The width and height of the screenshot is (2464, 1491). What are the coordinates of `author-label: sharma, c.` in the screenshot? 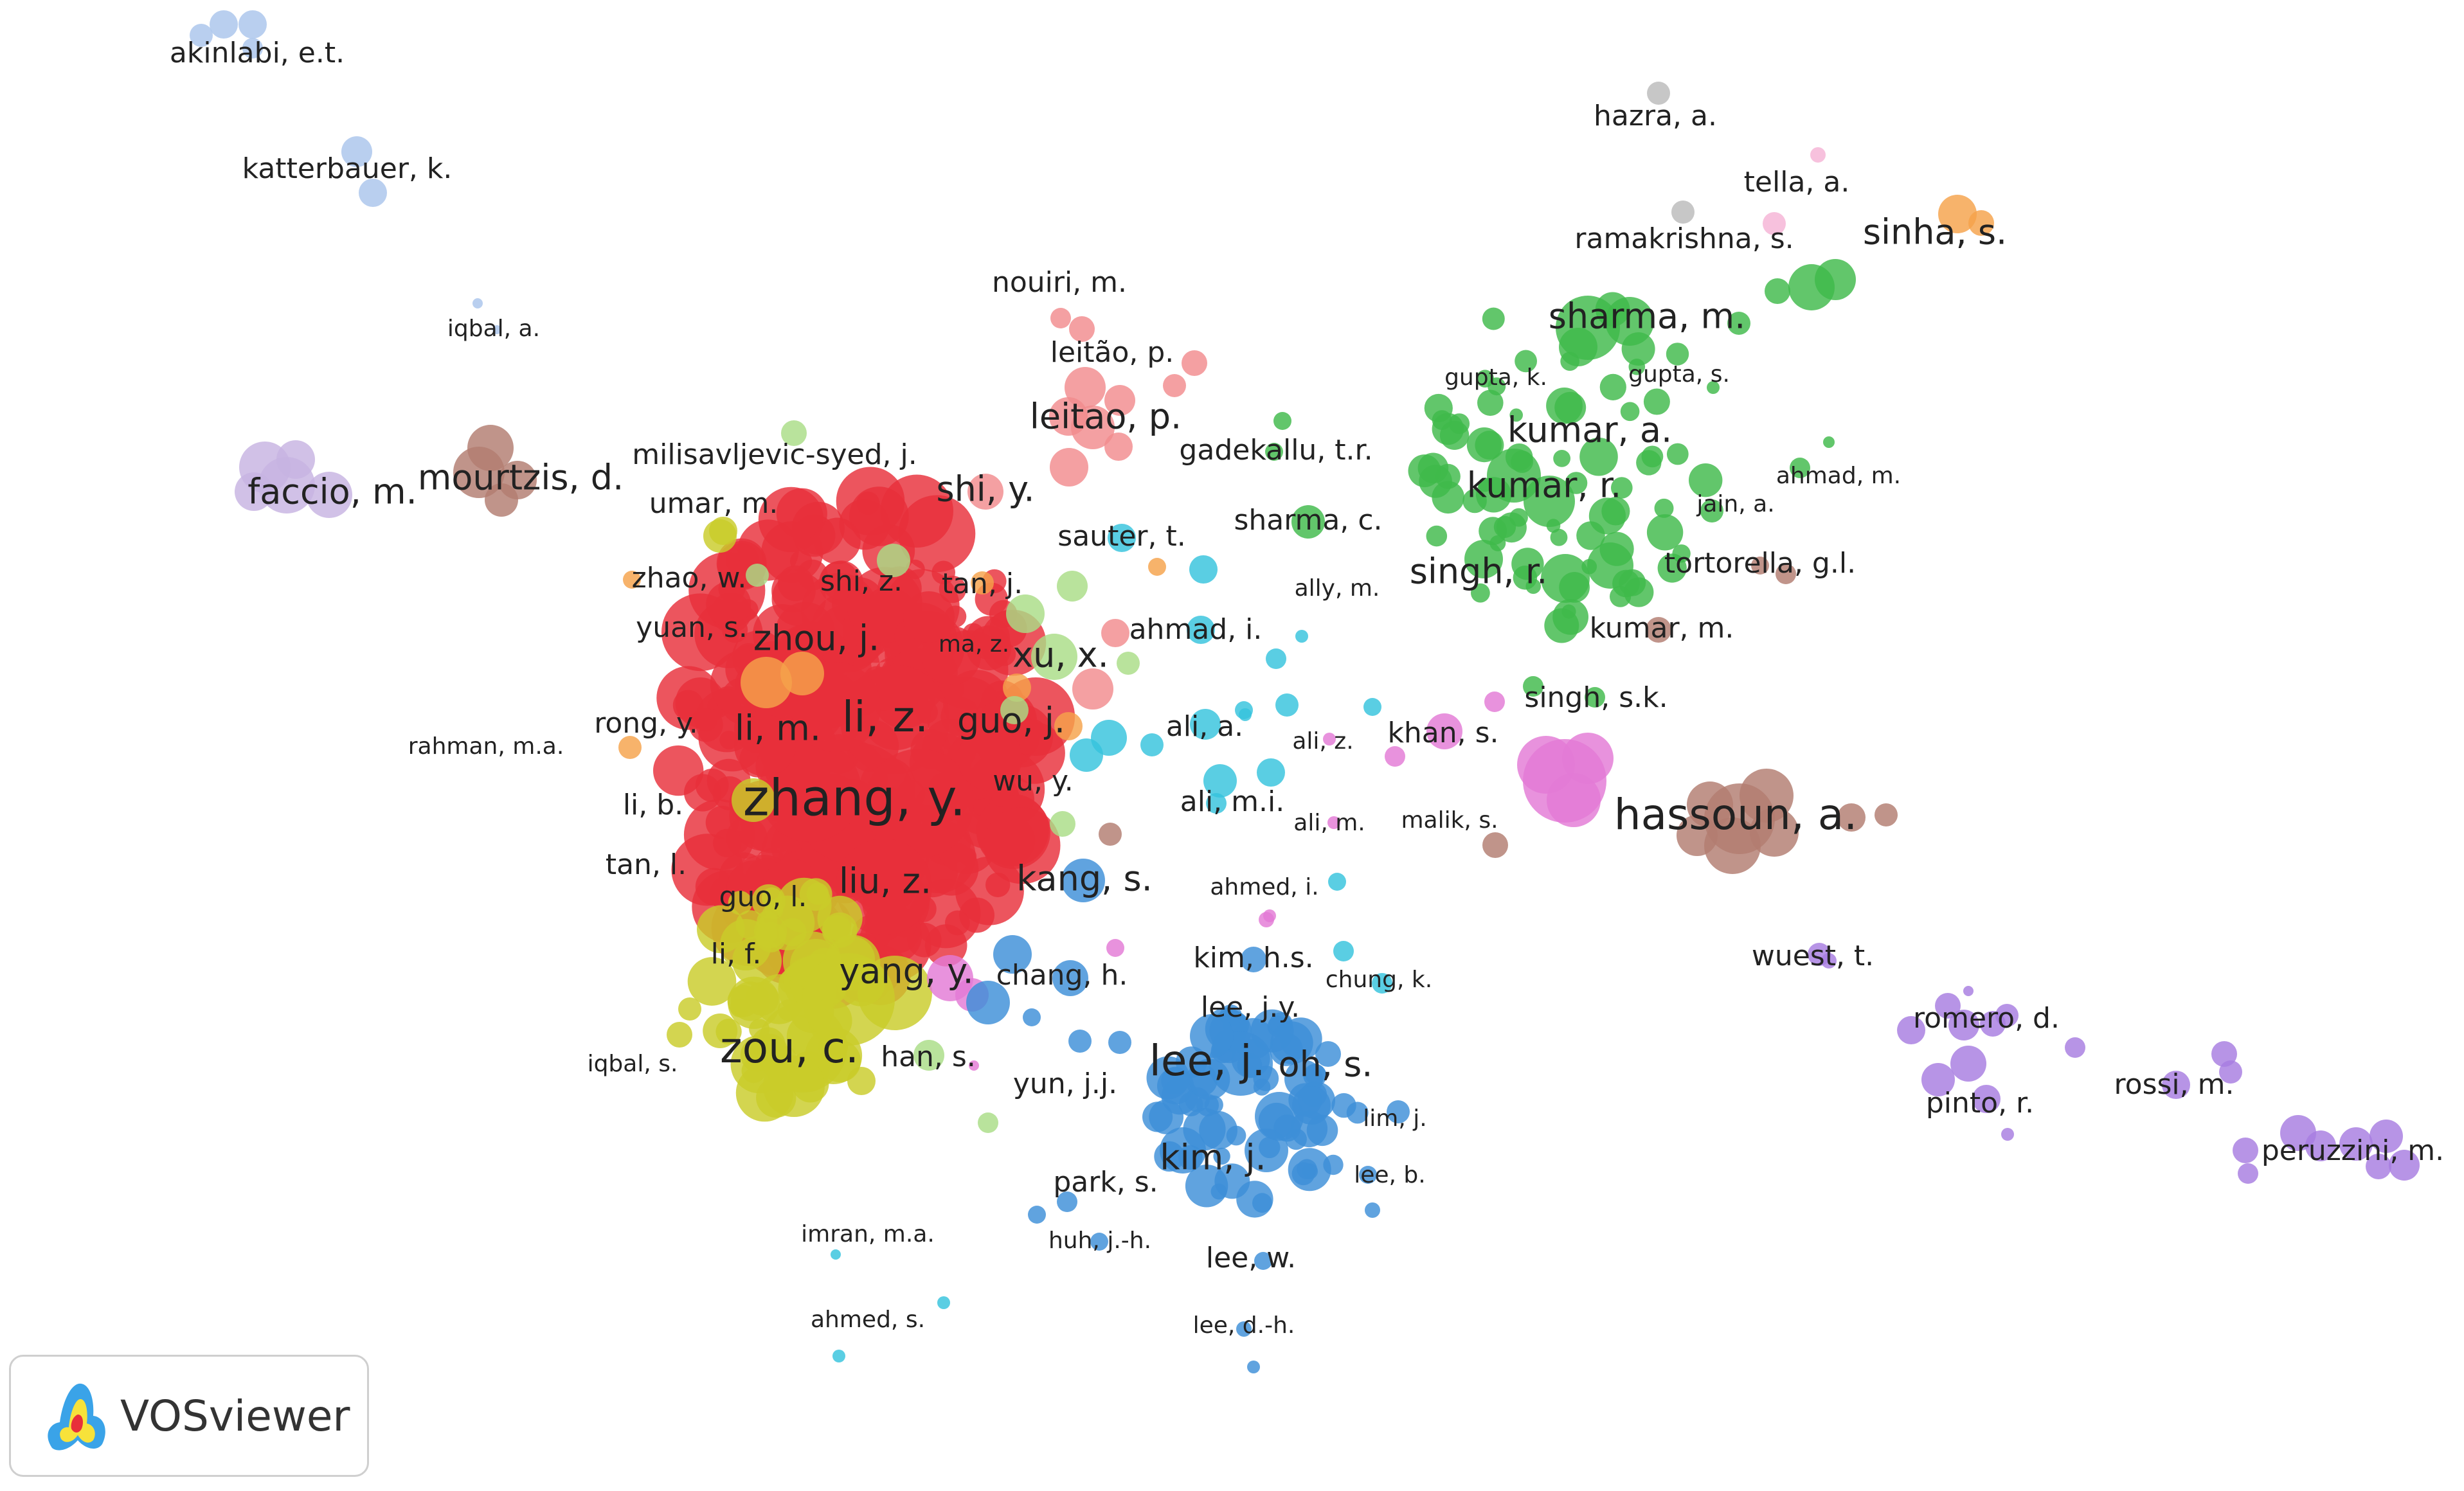 It's located at (1308, 520).